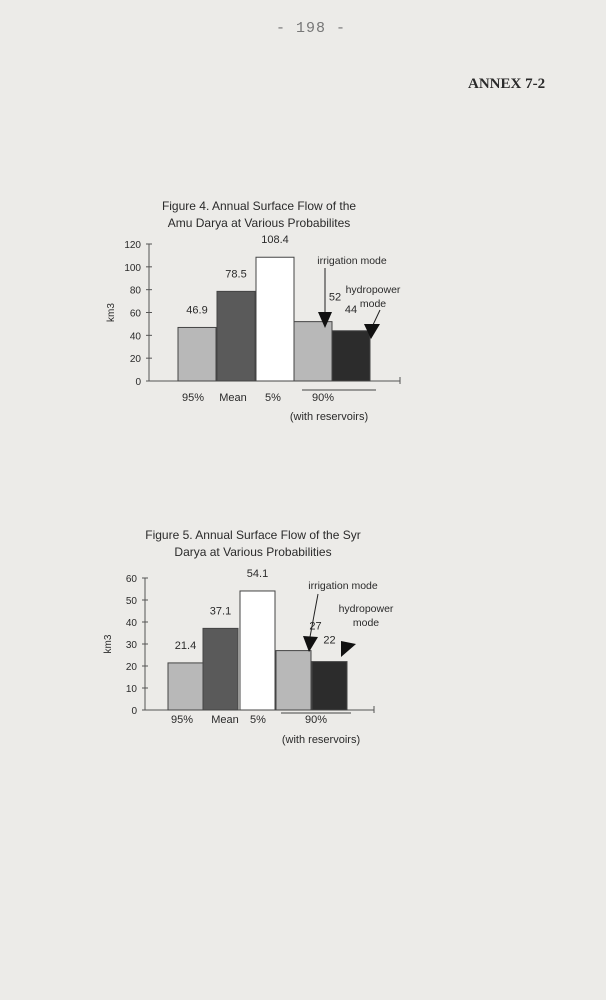  Describe the element at coordinates (196, 310) in the screenshot. I see `data-label: 46.9` at that location.